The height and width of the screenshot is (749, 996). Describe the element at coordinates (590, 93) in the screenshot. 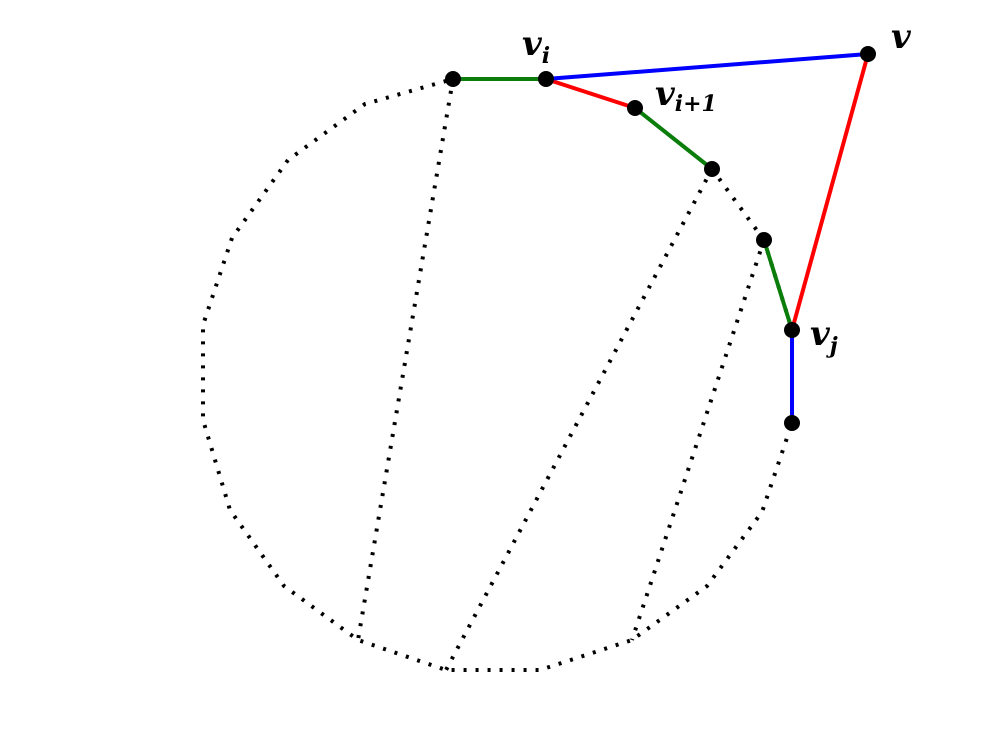

I see `red-edge-vi-to-vi1` at that location.